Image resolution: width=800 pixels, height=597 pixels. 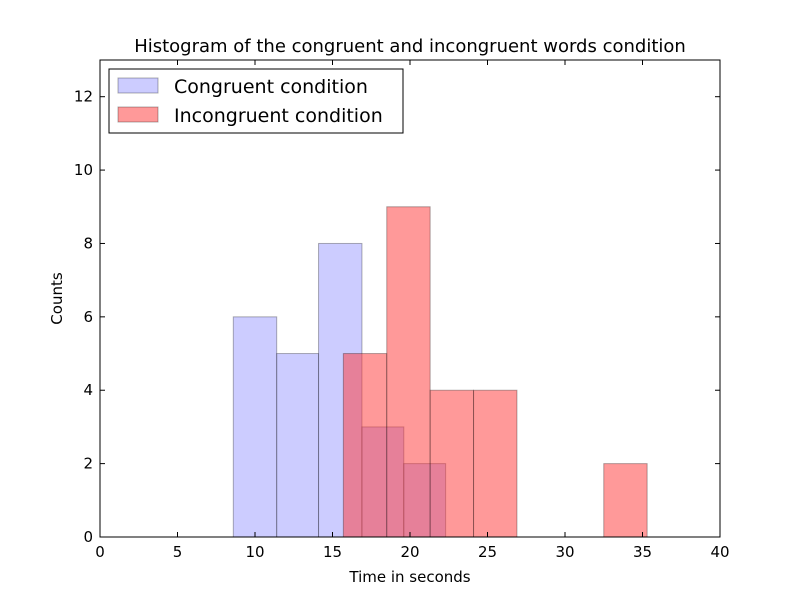 I want to click on x-tick-label-7: 35, so click(x=642, y=552).